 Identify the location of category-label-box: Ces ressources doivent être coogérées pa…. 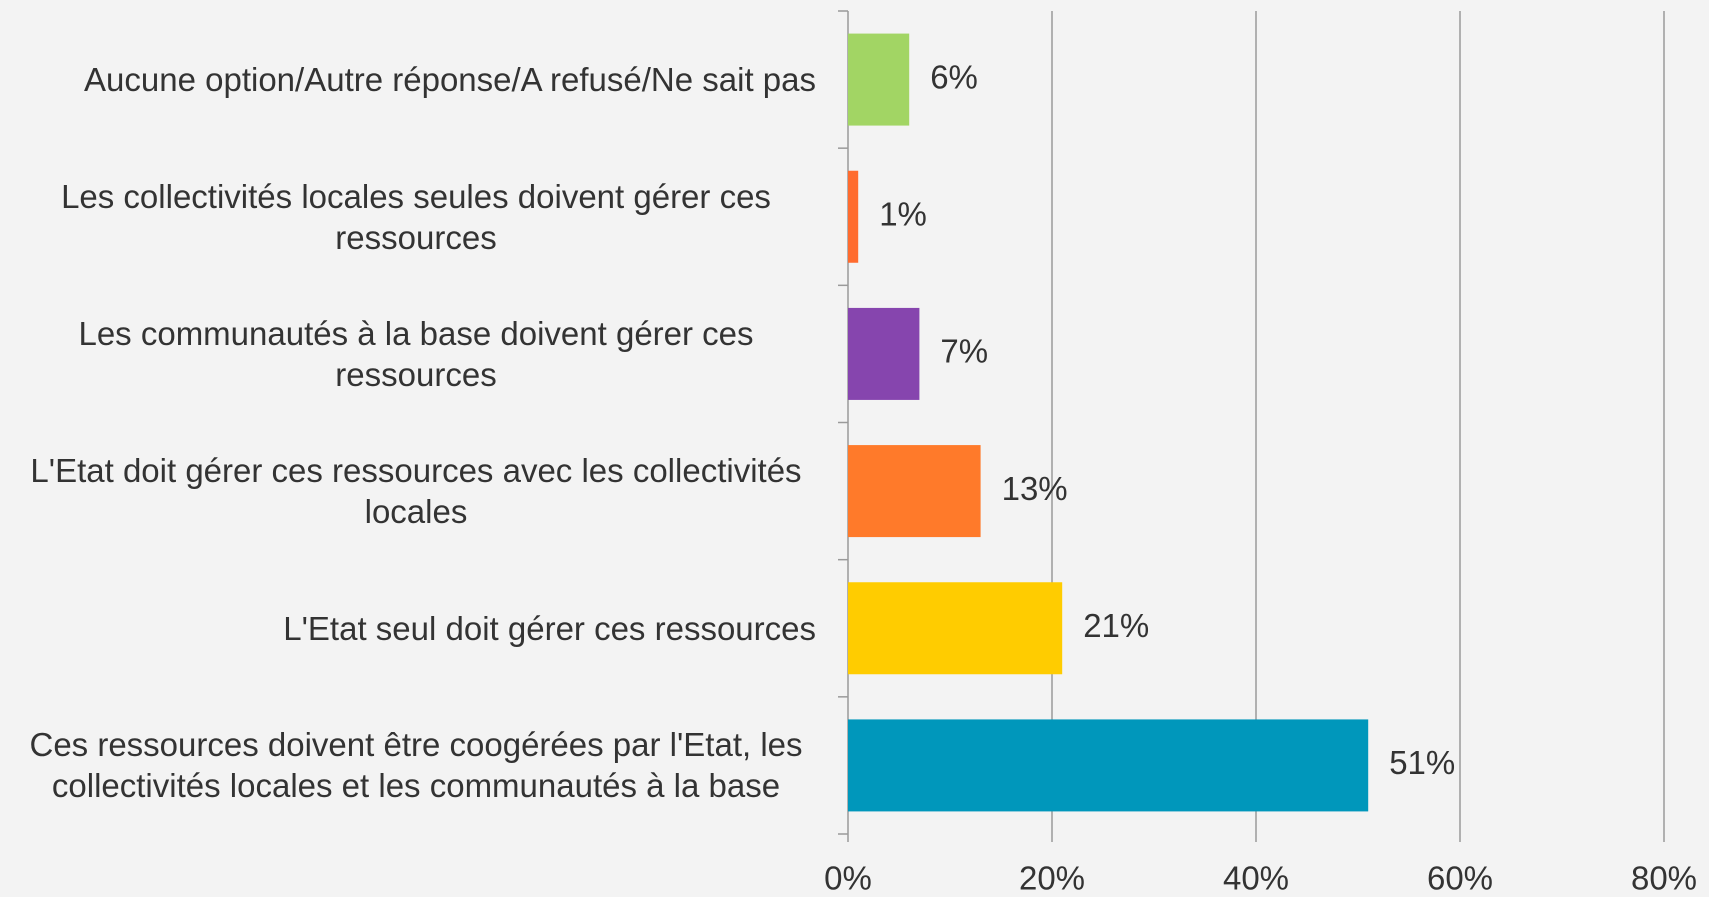
(408, 765).